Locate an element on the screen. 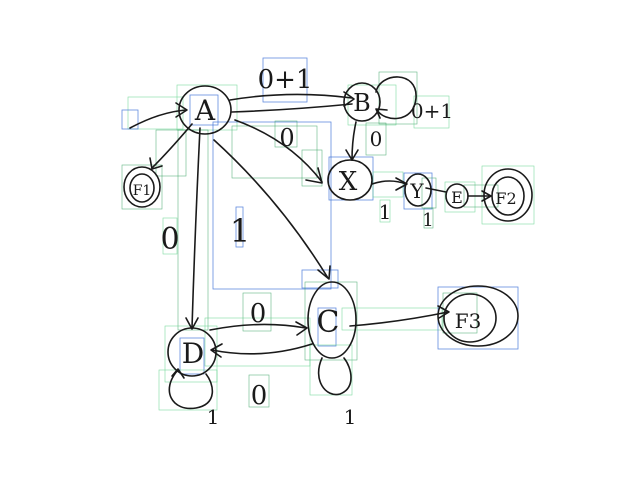  edge-c-to-d is located at coordinates (262, 349).